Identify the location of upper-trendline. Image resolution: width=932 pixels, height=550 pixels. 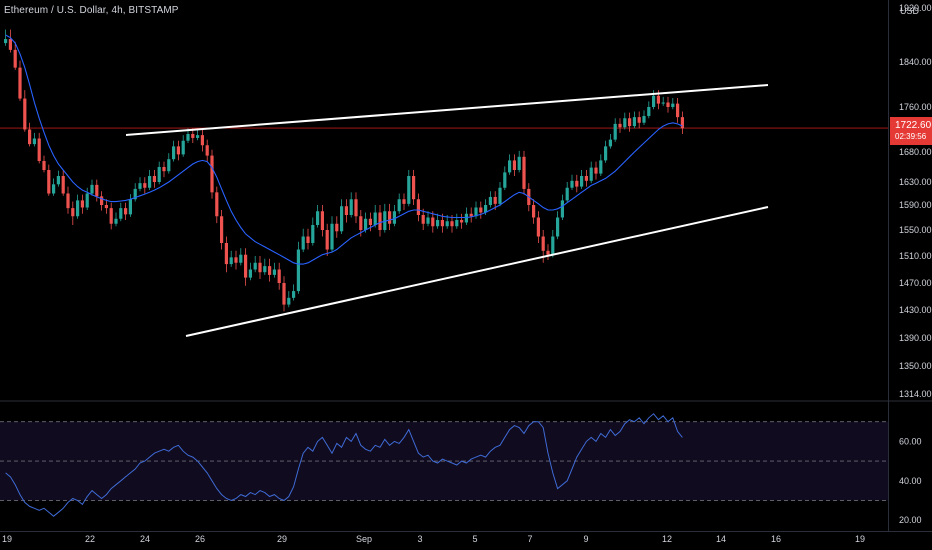
(447, 110).